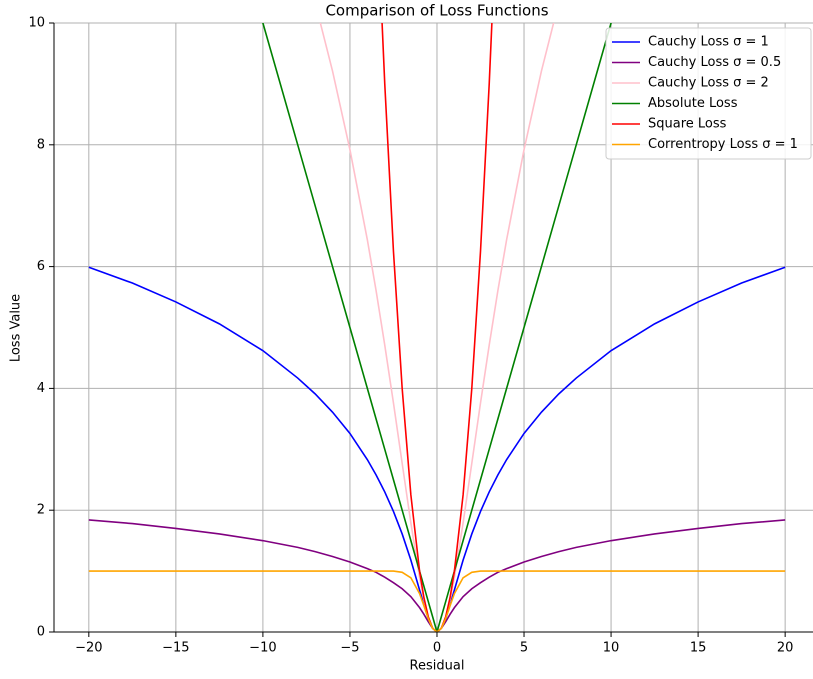 The image size is (813, 679). Describe the element at coordinates (349, 648) in the screenshot. I see `x-tick-label: −5` at that location.